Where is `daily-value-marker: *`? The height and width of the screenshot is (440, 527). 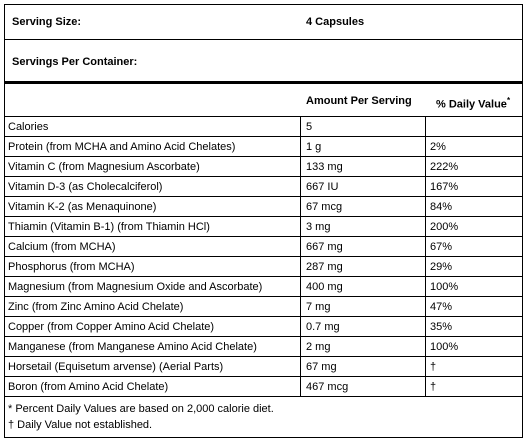 daily-value-marker: * is located at coordinates (508, 100).